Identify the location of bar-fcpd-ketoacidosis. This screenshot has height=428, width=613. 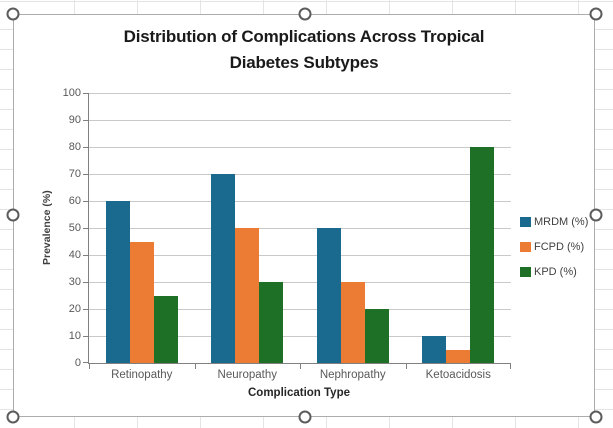
(458, 356).